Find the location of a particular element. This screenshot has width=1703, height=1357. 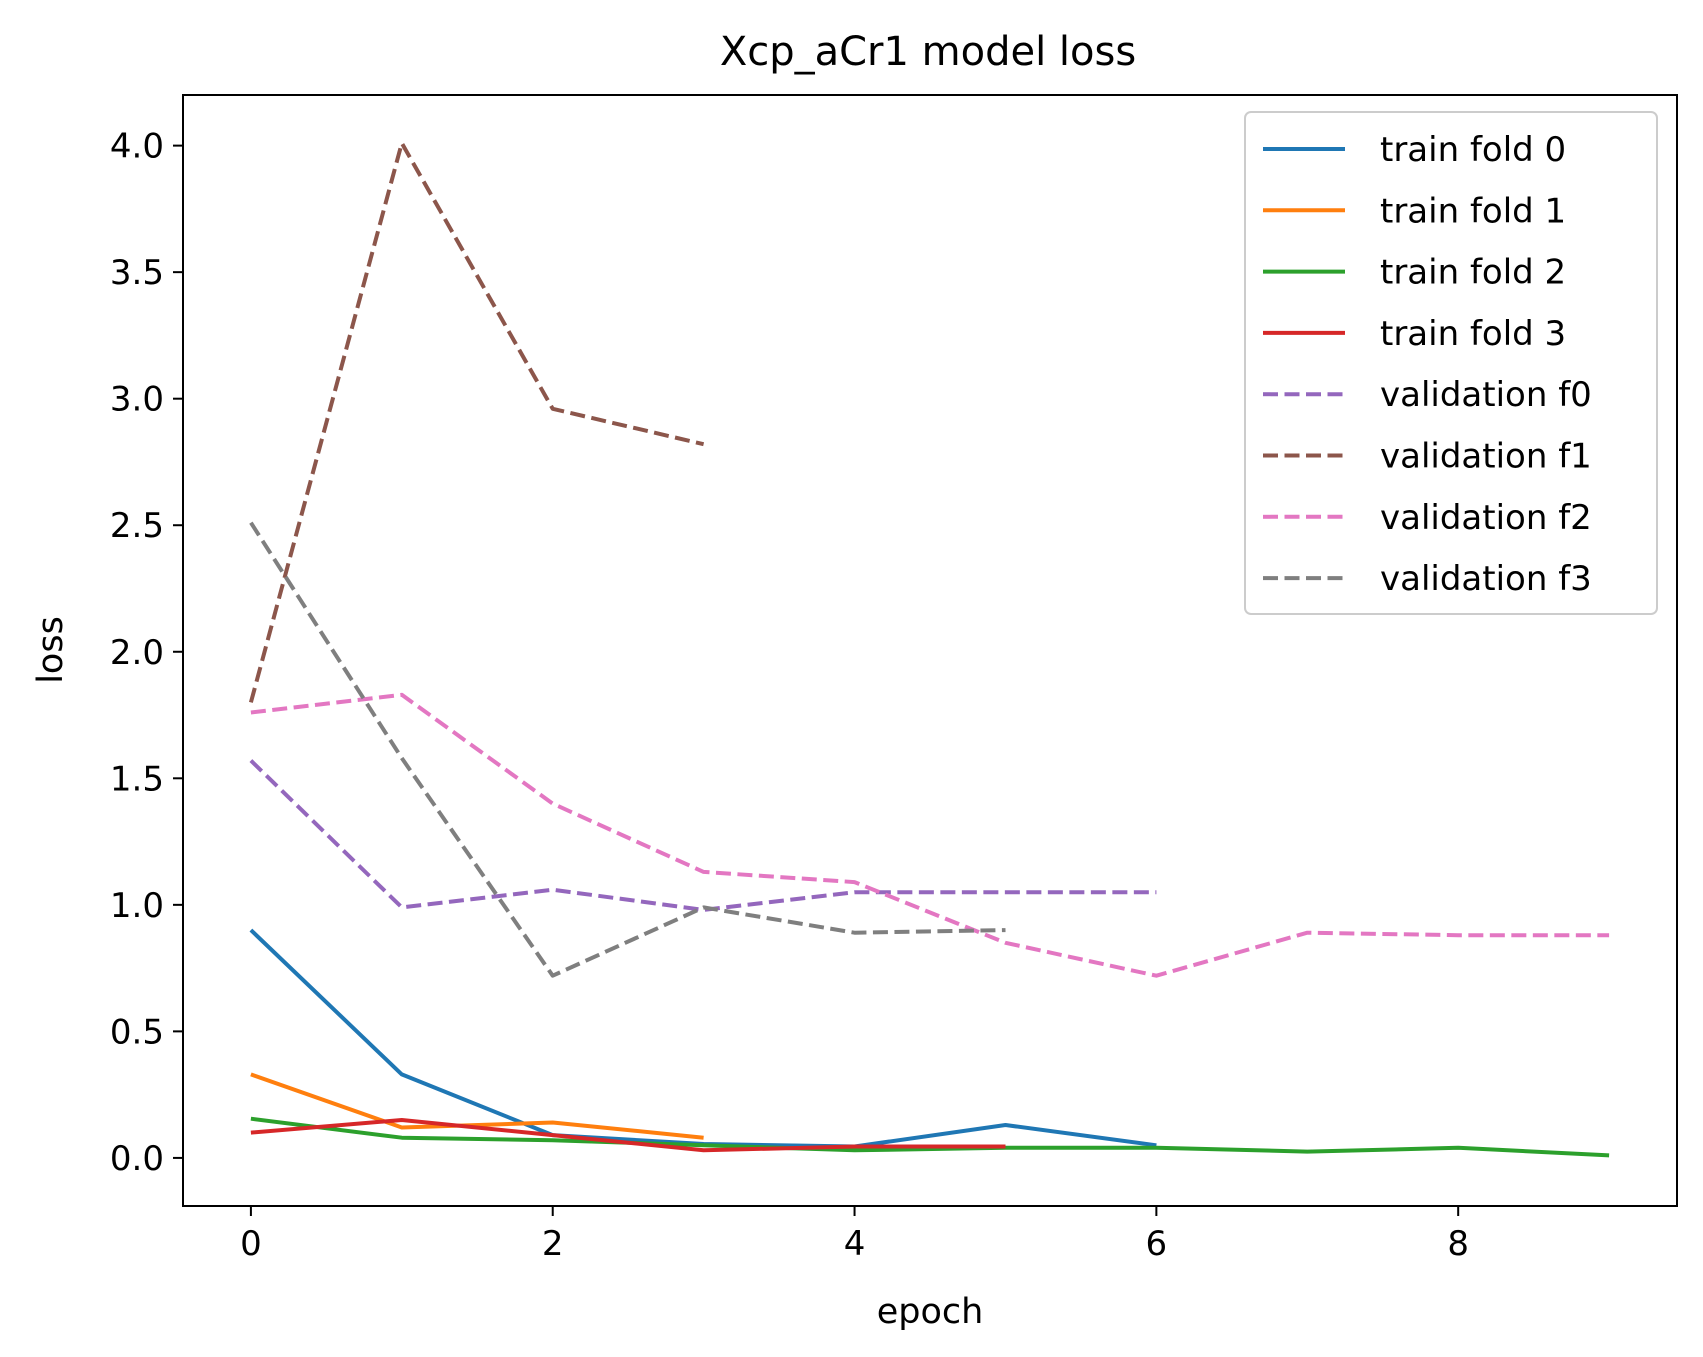

y-axis-ticks: 0.0 0.5 1.0 1.5 2.0 2.5 3.0 3.5 4.0 is located at coordinates (146, 653).